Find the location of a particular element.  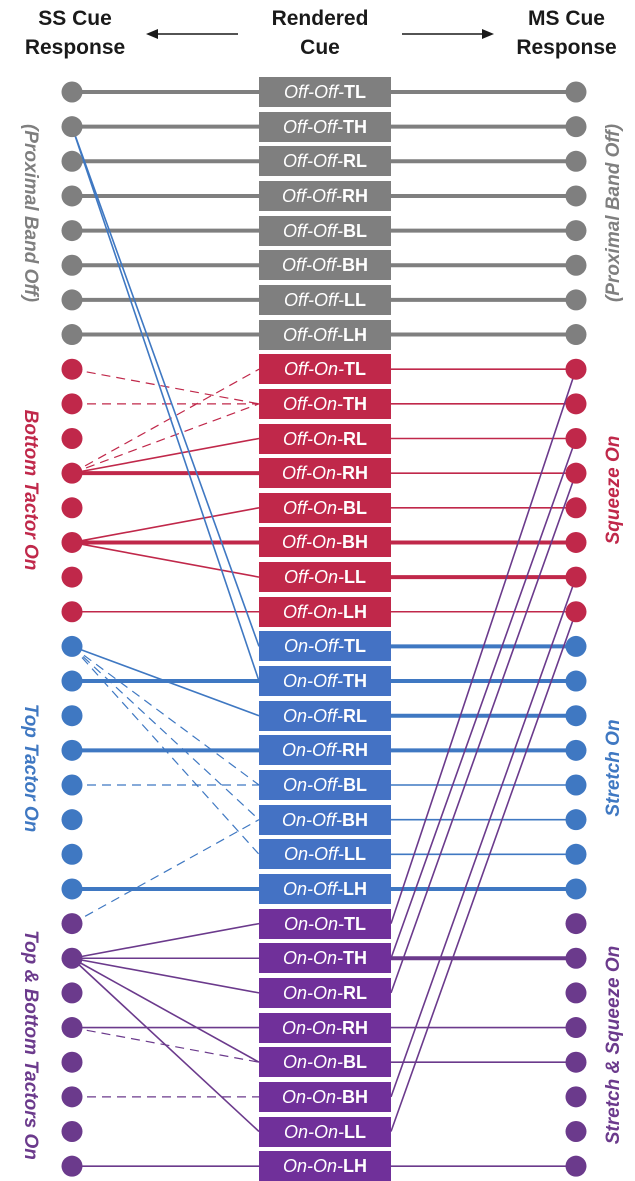

cue-box: On-On-TL is located at coordinates (325, 923).